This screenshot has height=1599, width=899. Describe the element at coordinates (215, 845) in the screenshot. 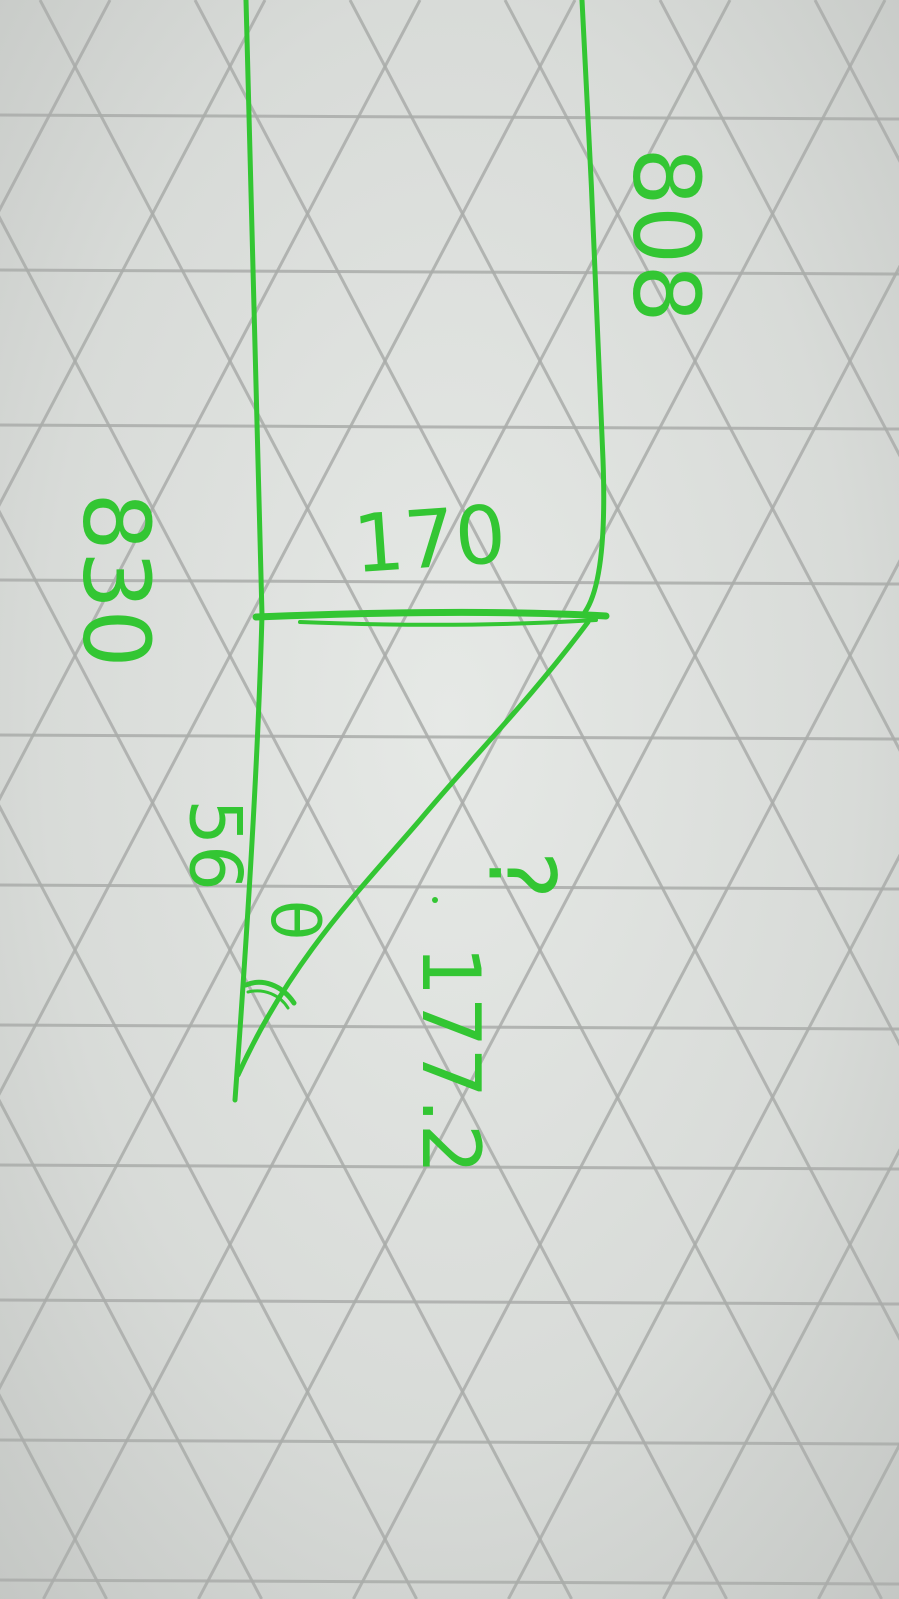

I see `label-lower-segment: 56` at that location.